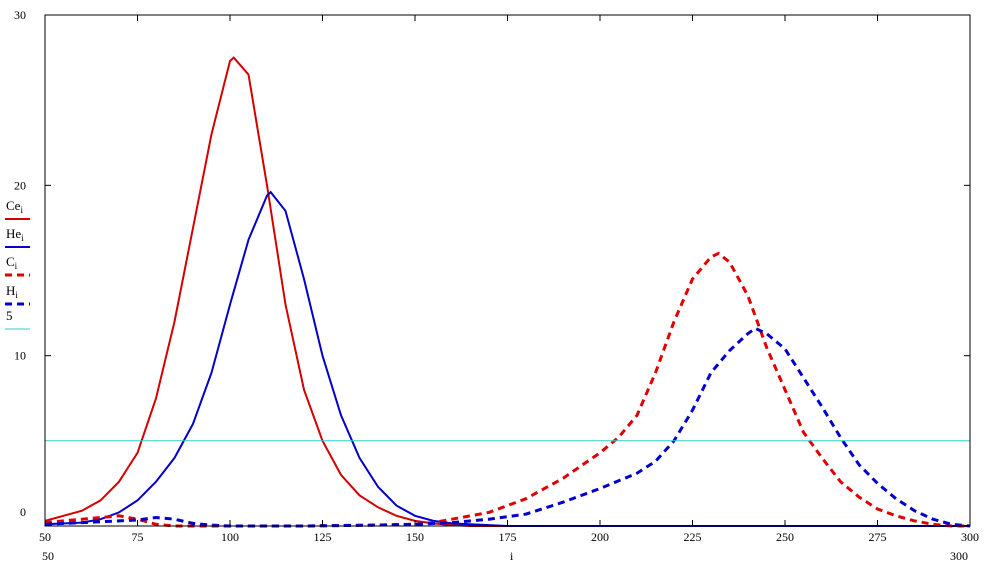 This screenshot has height=572, width=991. Describe the element at coordinates (693, 537) in the screenshot. I see `x-tick-label: 225` at that location.